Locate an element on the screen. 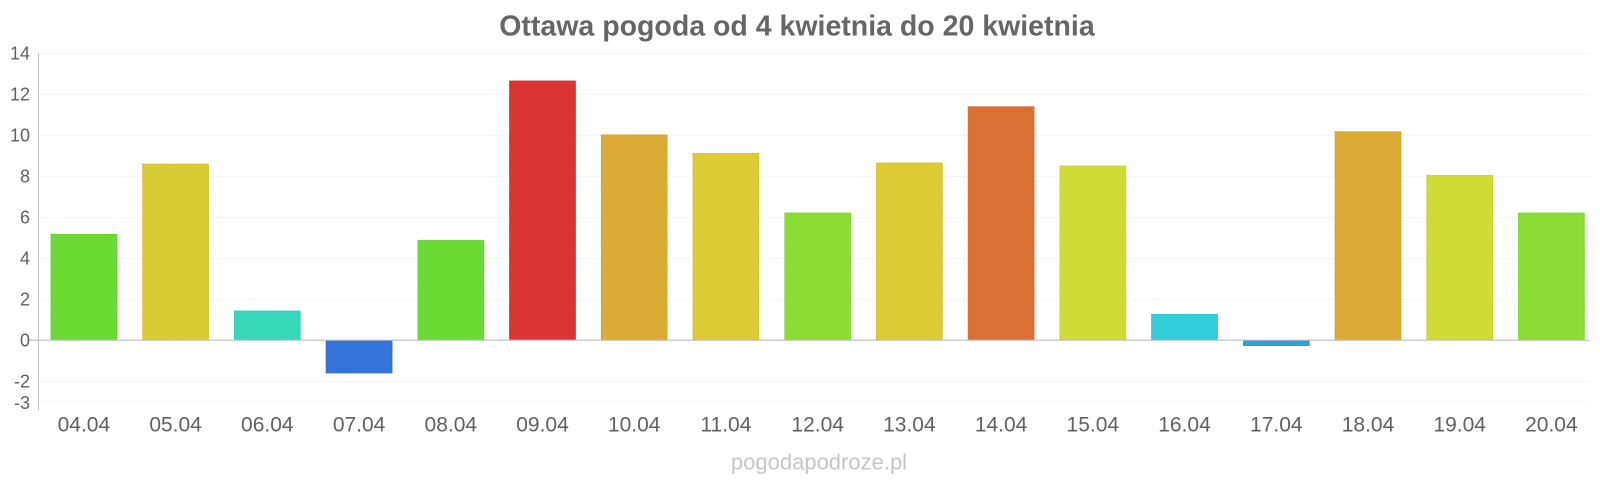 The image size is (1600, 485). svg-text: 4 is located at coordinates (25, 259).